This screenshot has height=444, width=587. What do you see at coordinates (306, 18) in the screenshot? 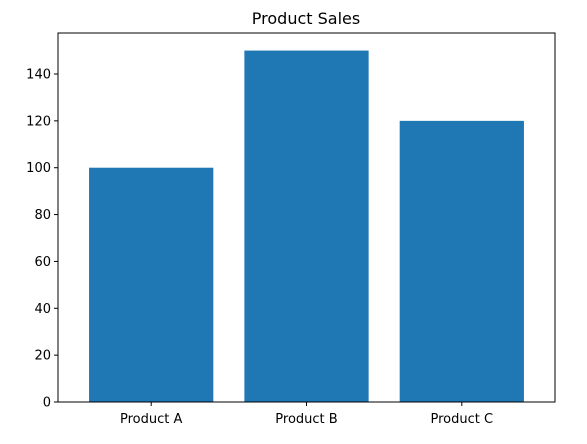
I see `chart-title: Product Sales` at bounding box center [306, 18].